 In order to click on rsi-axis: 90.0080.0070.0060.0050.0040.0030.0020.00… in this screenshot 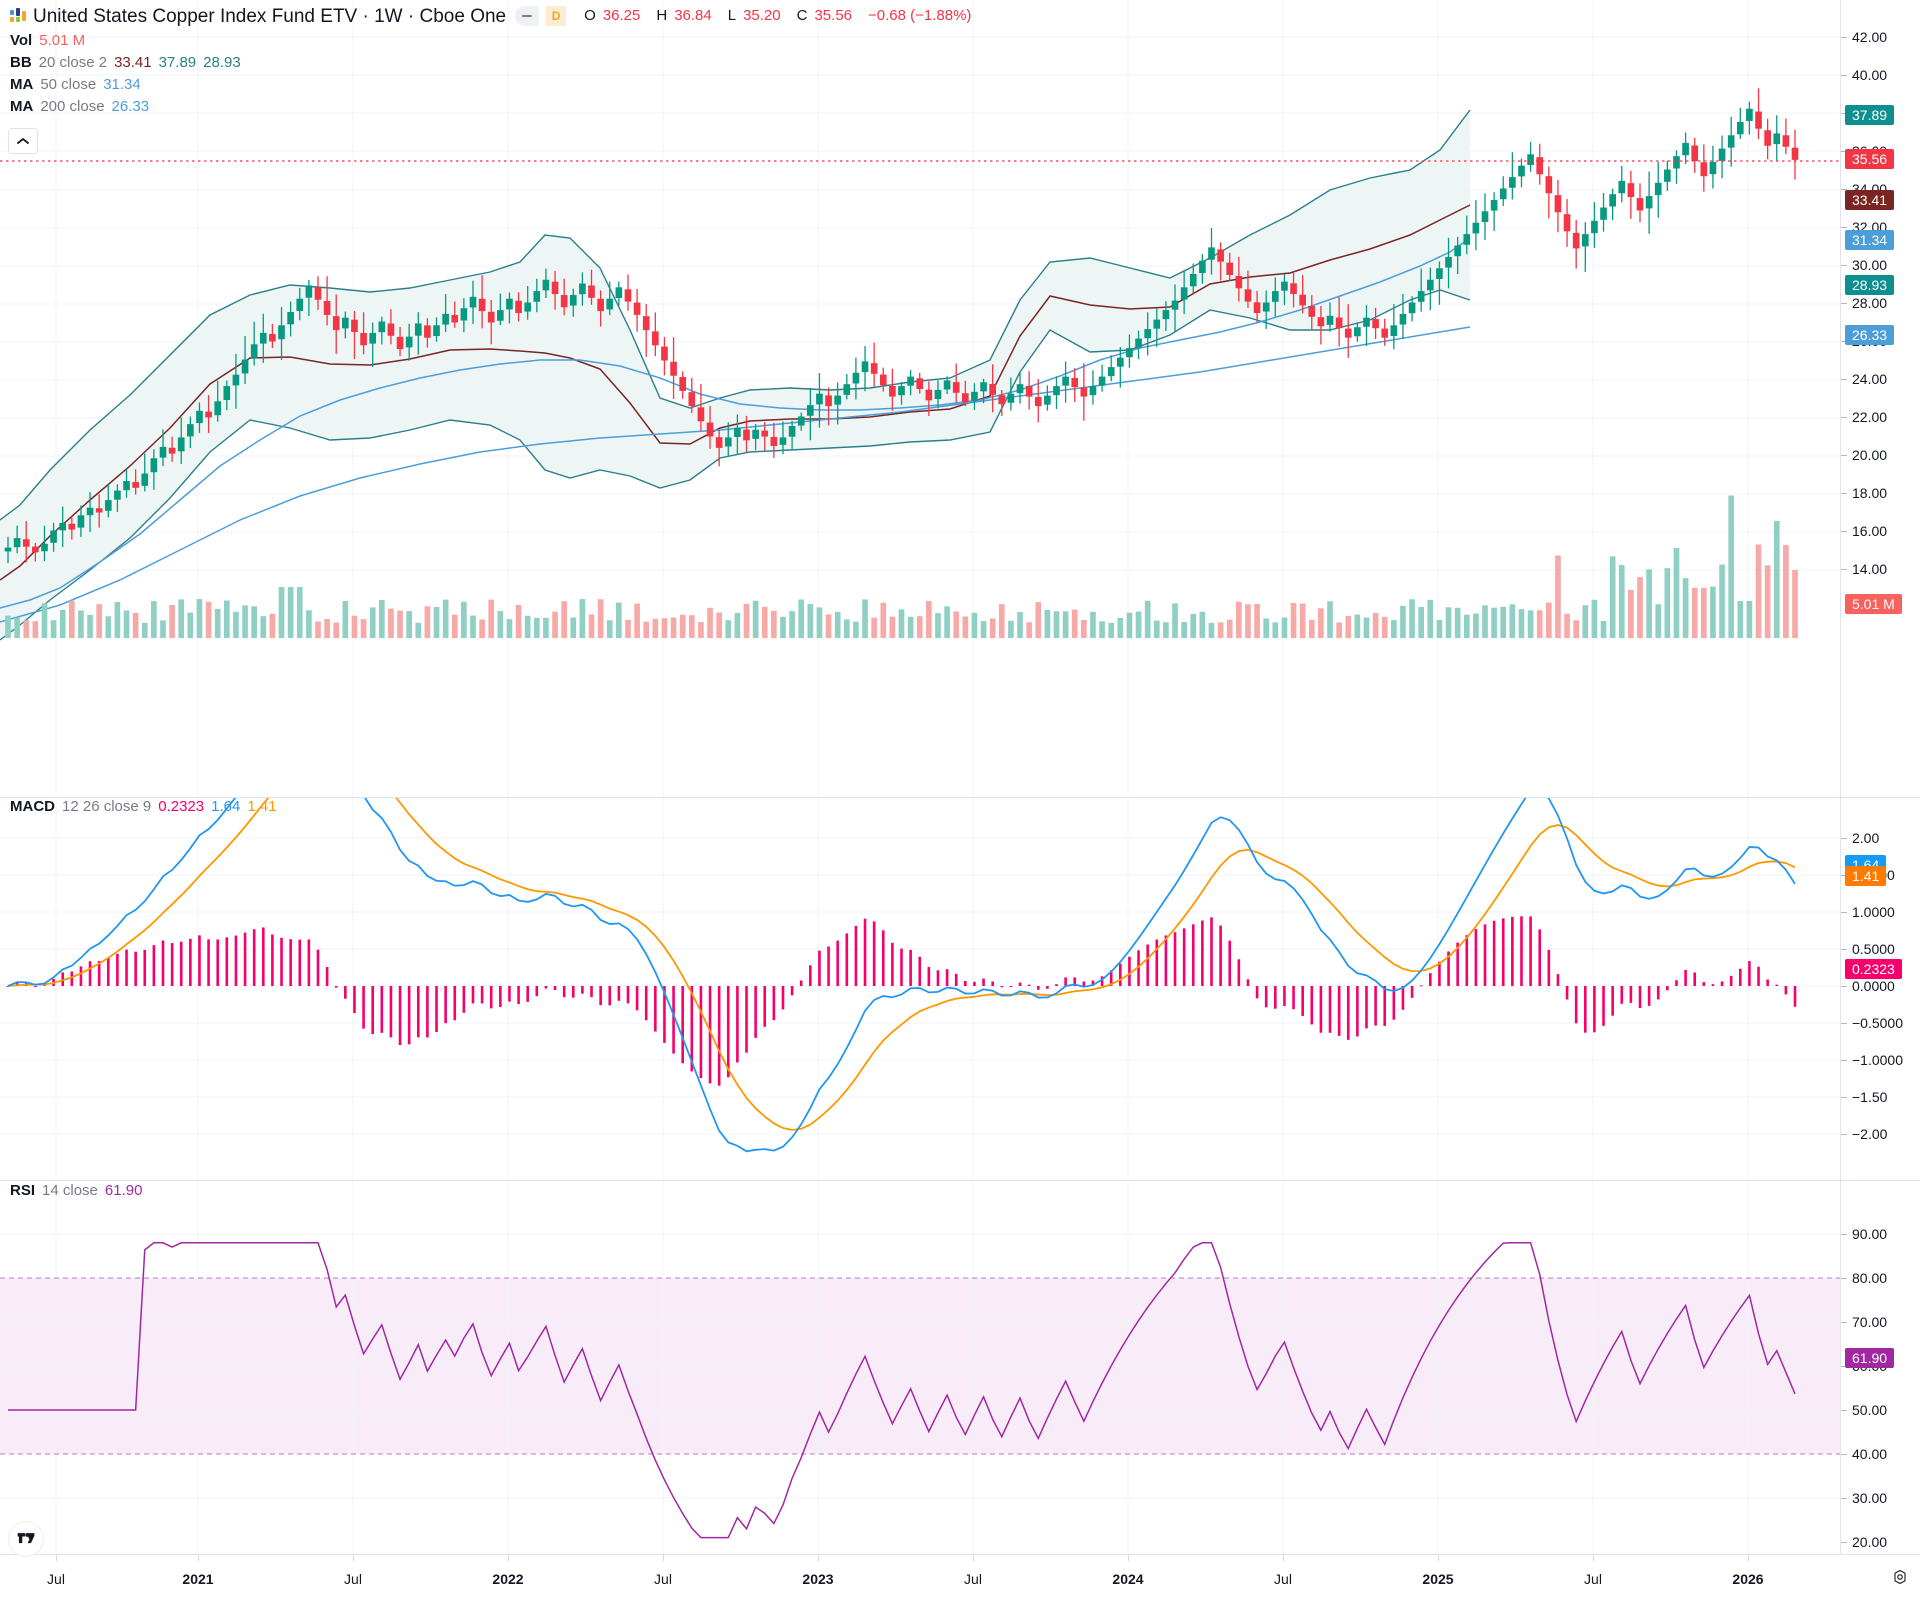, I will do `click(1880, 1368)`.